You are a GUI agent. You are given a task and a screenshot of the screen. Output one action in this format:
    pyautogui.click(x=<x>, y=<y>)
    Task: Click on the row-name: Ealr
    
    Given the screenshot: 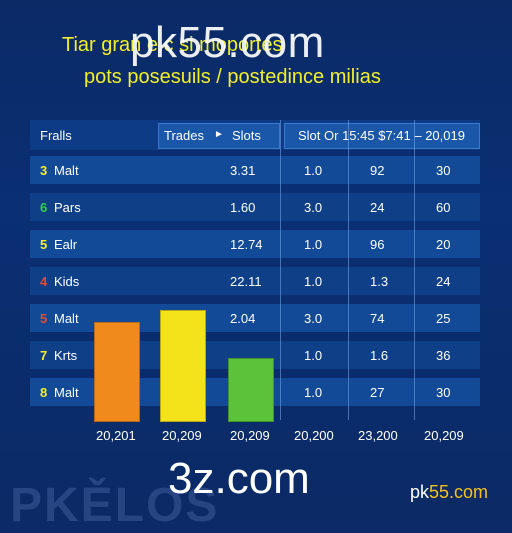 What is the action you would take?
    pyautogui.click(x=66, y=244)
    